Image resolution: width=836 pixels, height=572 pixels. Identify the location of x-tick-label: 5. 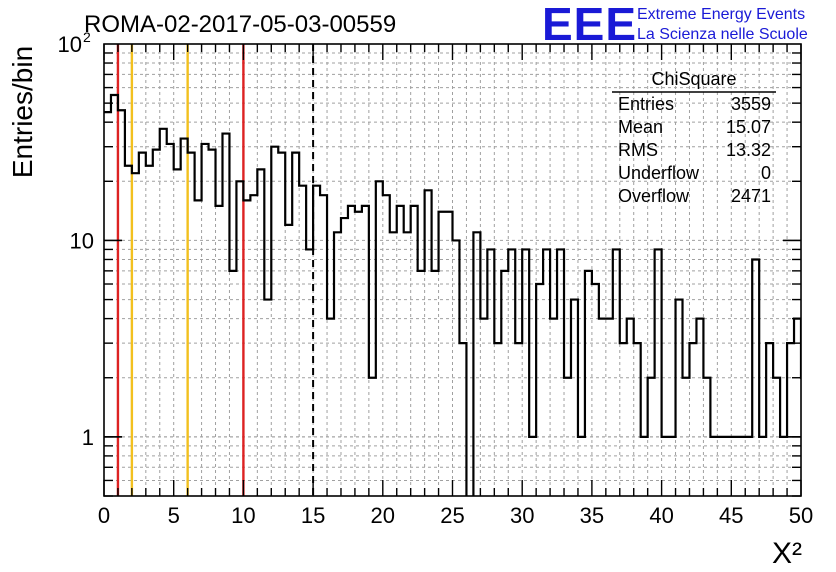
(174, 515).